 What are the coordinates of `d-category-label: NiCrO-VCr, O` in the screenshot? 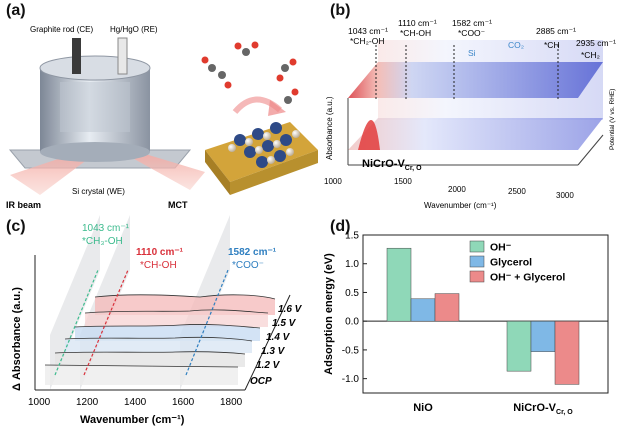 It's located at (543, 409).